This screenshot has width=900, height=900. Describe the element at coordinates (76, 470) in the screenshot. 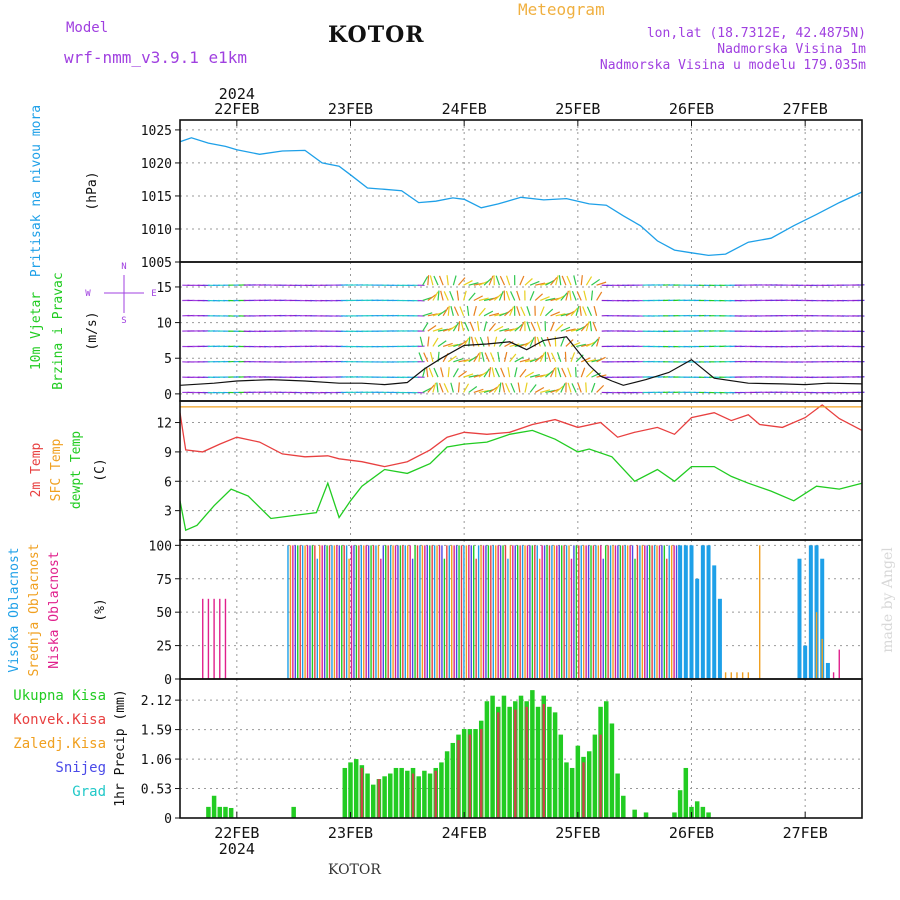

I see `temp-ylabel-dewpt: dewpt Temp` at that location.